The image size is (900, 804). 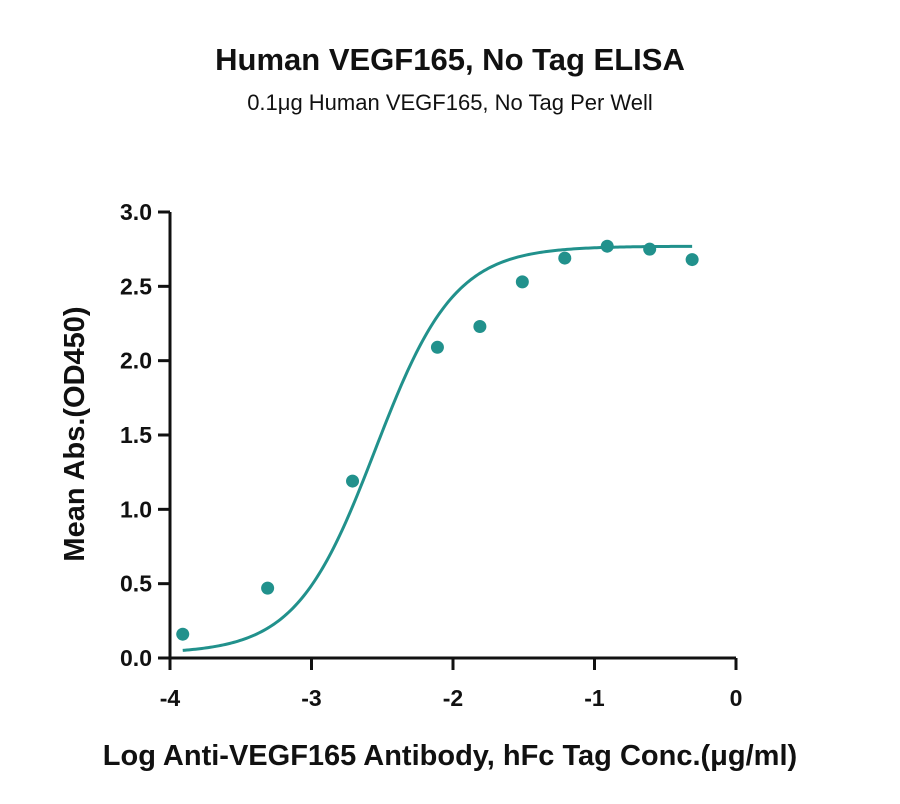 I want to click on y-ticks: 0.0 0.5 1.0 1.5 2.0 2.5 3.0, so click(x=145, y=435).